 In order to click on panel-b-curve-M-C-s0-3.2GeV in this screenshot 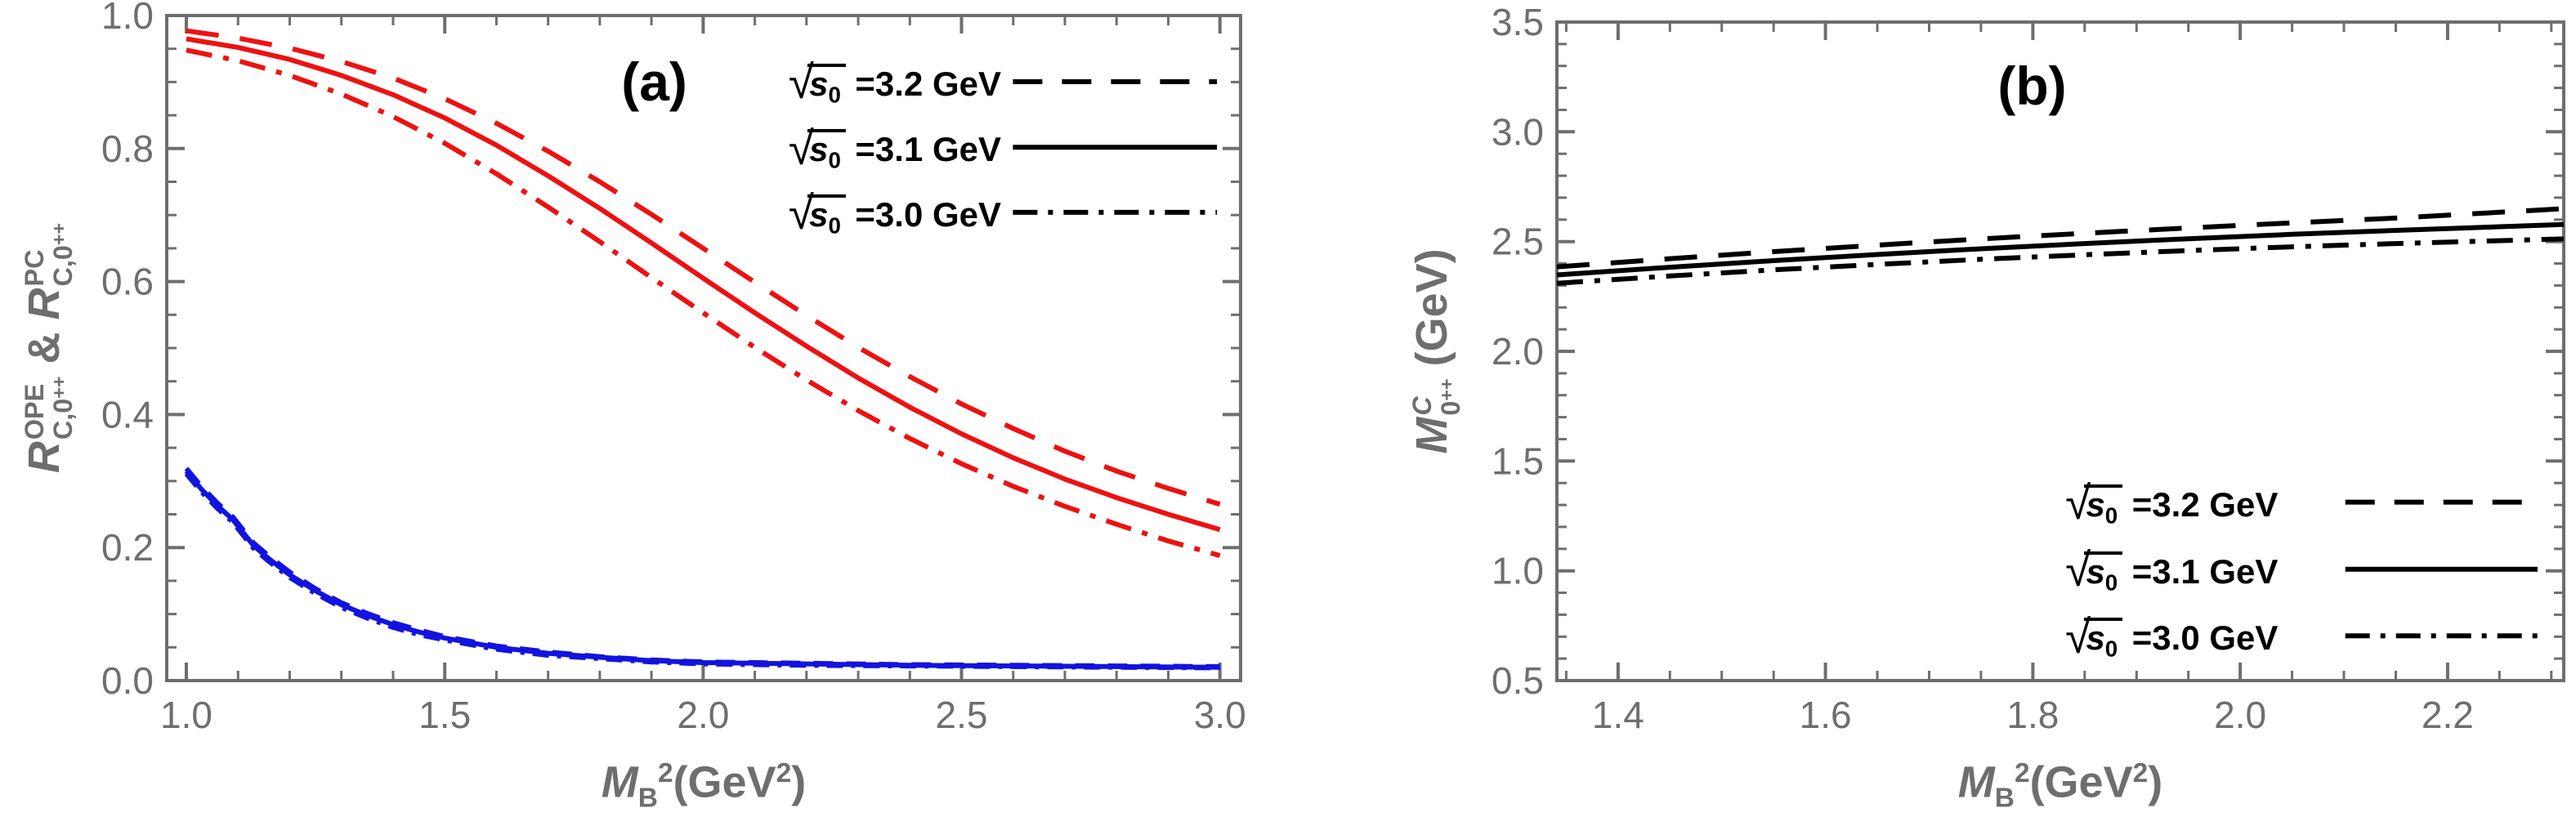, I will do `click(2060, 238)`.